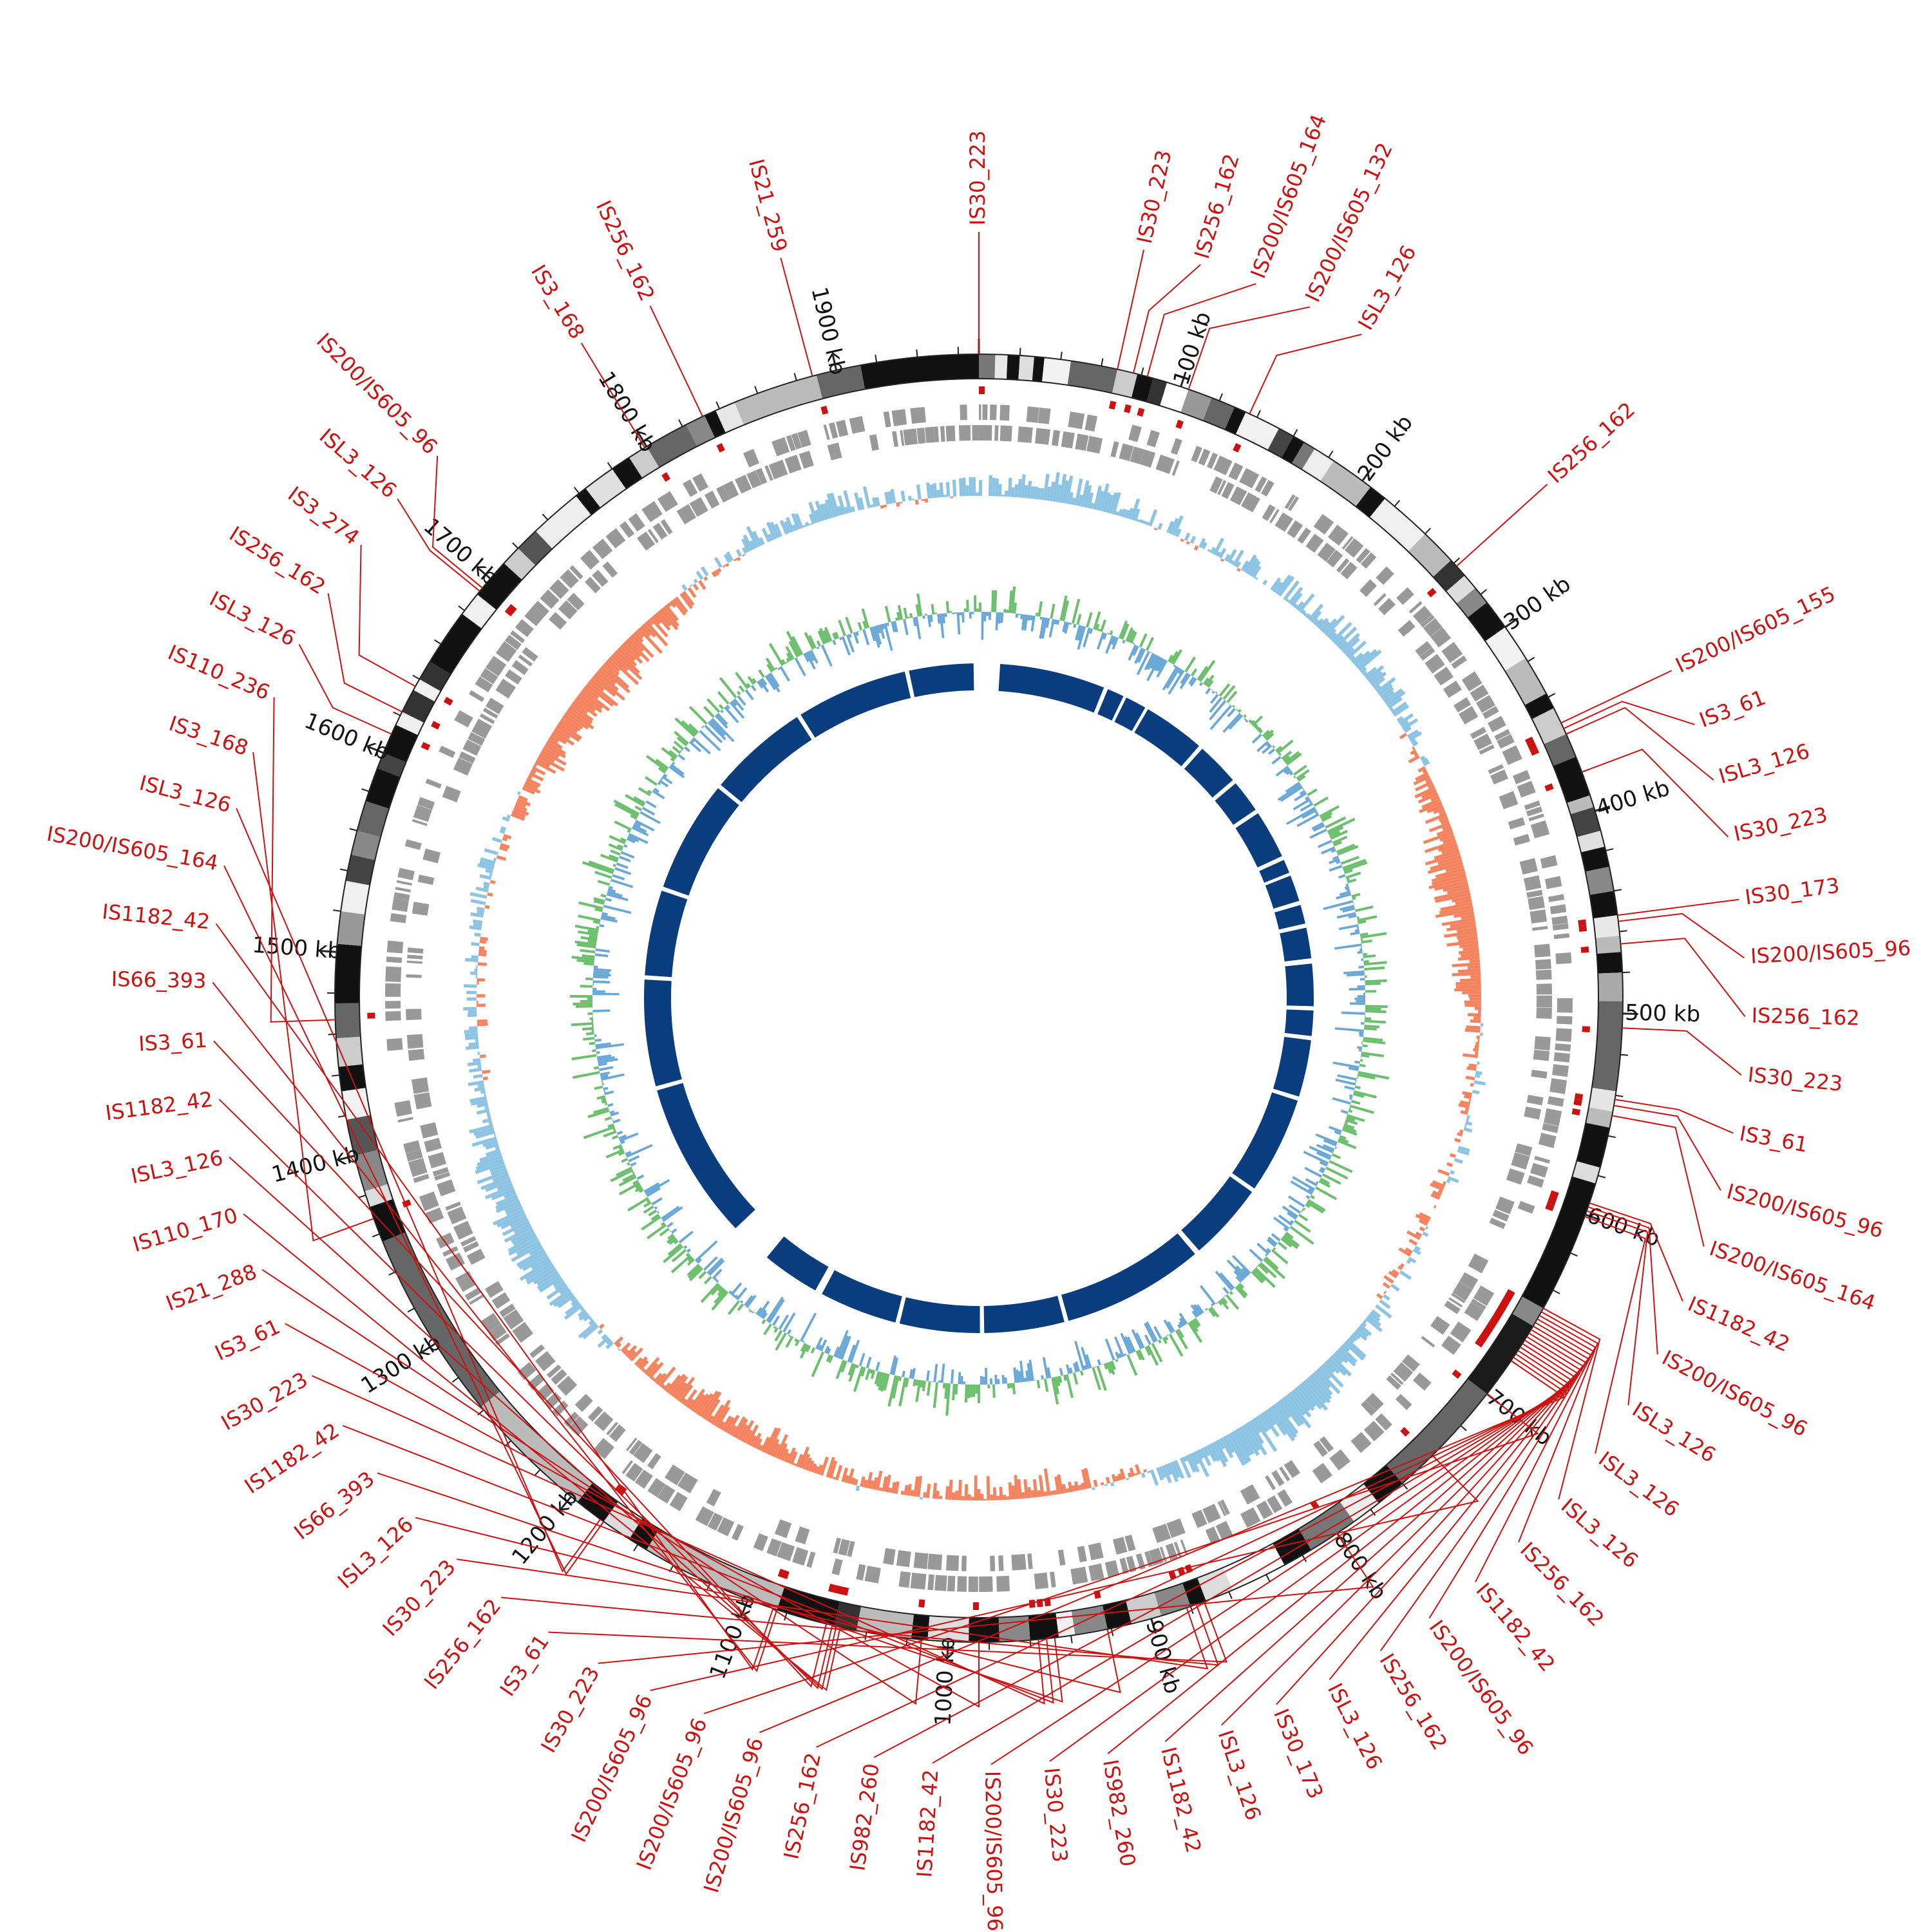  What do you see at coordinates (387, 615) in the screenshot?
I see `is-leader-line` at bounding box center [387, 615].